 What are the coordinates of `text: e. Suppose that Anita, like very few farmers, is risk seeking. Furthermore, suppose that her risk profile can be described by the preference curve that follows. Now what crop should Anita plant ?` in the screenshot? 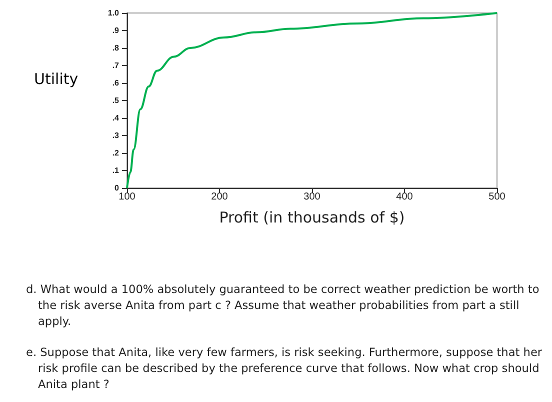 It's located at (285, 369).